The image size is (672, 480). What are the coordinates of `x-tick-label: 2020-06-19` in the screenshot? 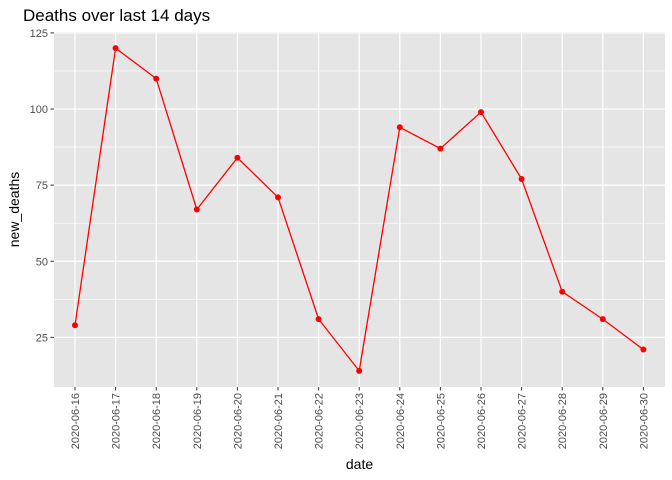 It's located at (198, 421).